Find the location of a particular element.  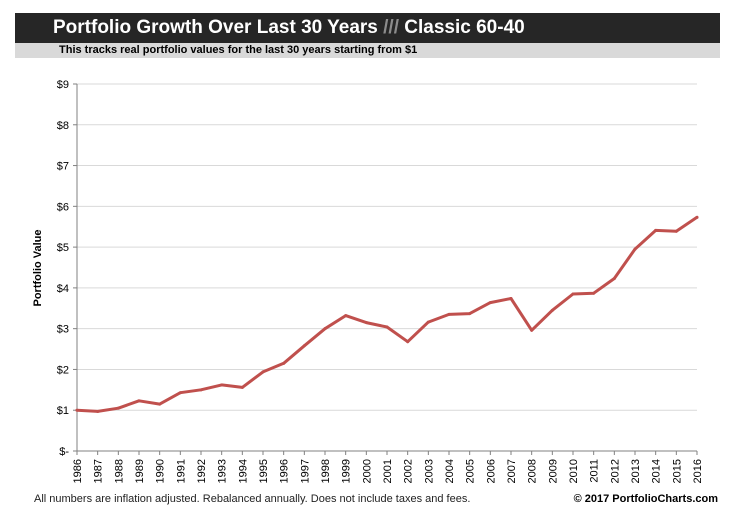

x-tick-label: 2001 is located at coordinates (388, 471).